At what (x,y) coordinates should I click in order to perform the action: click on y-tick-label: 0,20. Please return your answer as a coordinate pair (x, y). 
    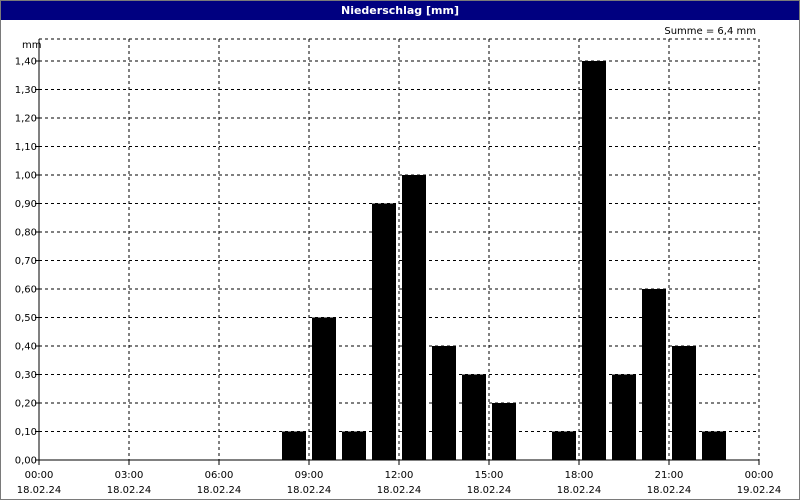
    Looking at the image, I should click on (26, 404).